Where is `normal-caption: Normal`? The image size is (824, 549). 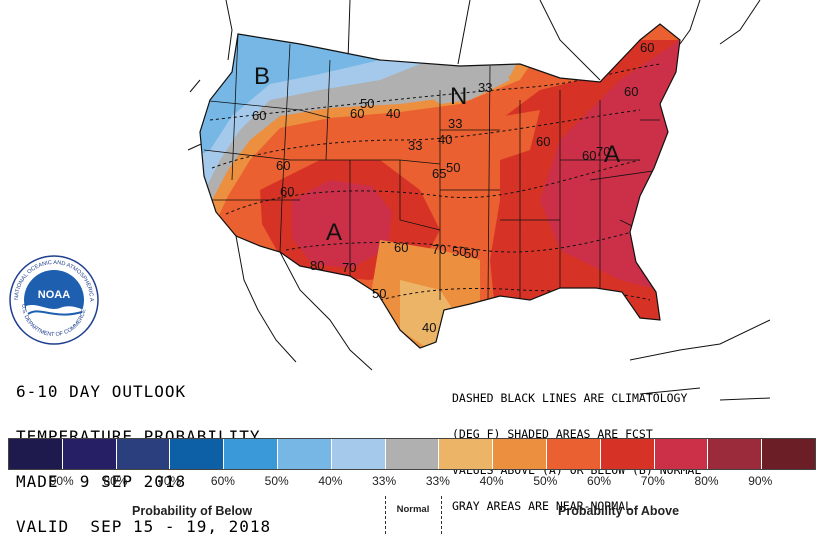
normal-caption: Normal is located at coordinates (413, 509).